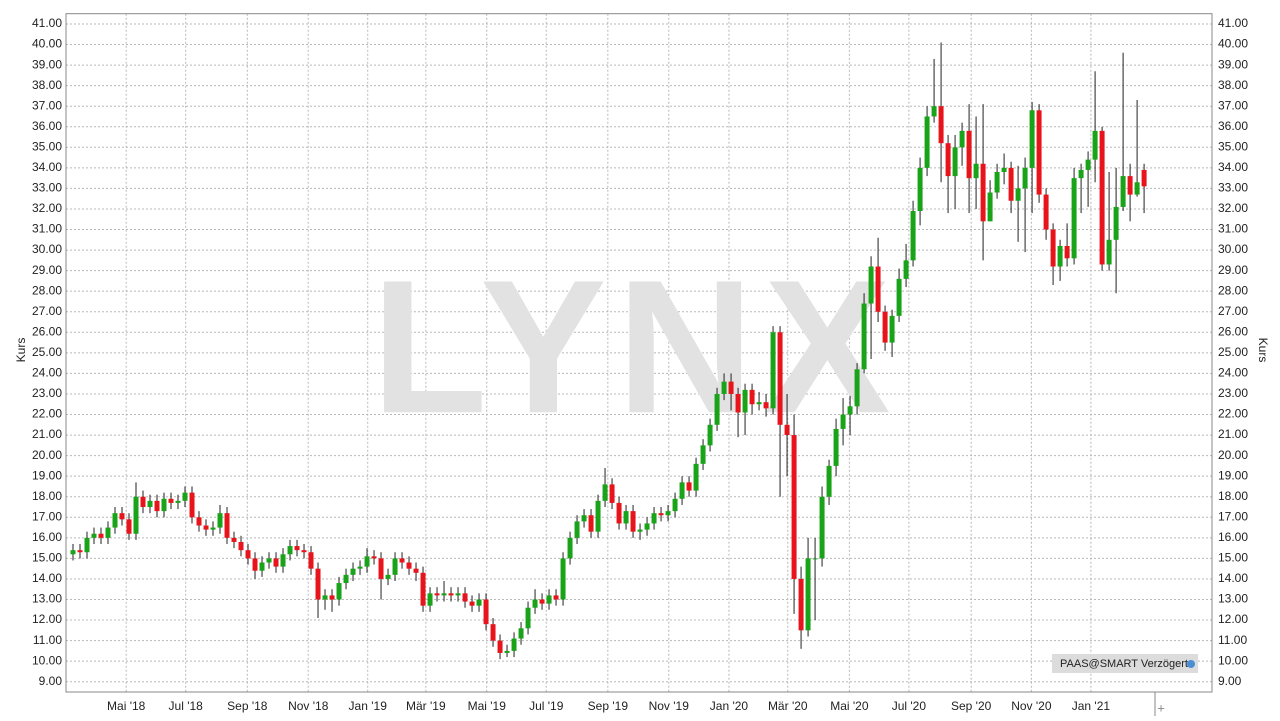 This screenshot has height=721, width=1280. I want to click on y-tick-label: 39.00, so click(47, 64).